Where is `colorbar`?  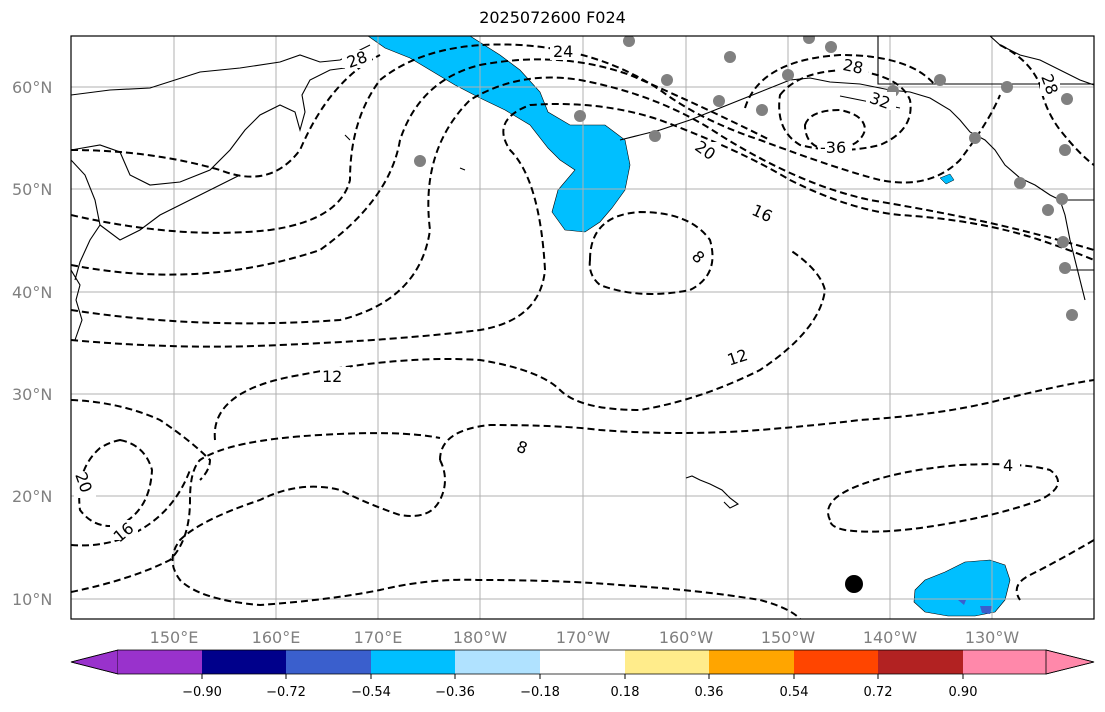 colorbar is located at coordinates (582, 662).